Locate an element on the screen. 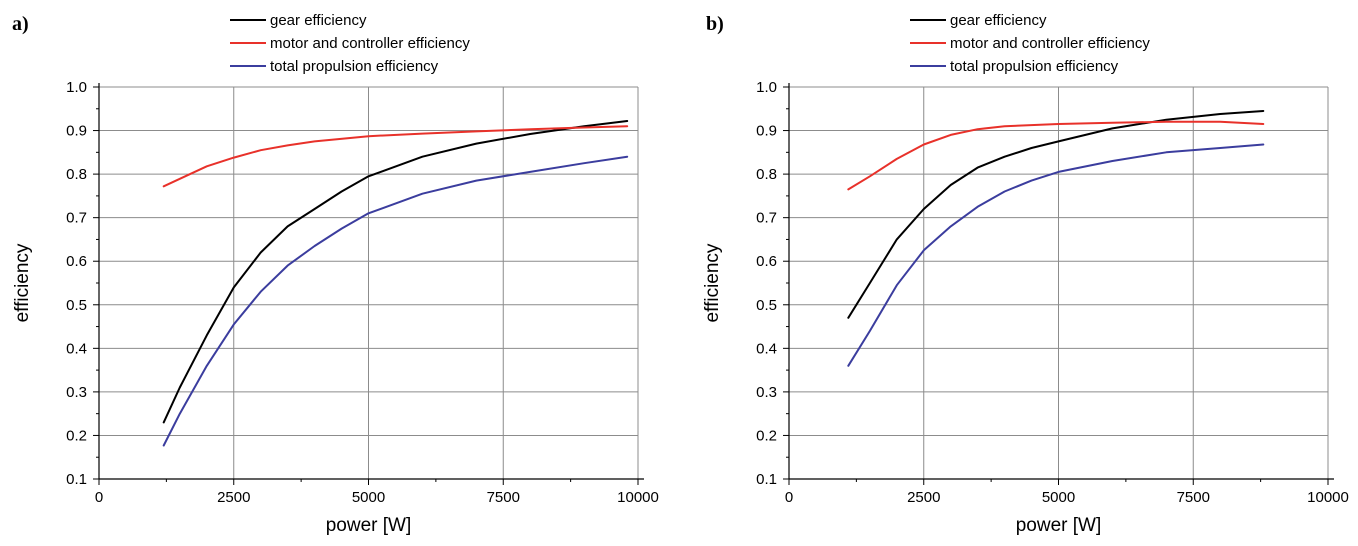 Image resolution: width=1358 pixels, height=546 pixels. panel-label: b) is located at coordinates (715, 24).